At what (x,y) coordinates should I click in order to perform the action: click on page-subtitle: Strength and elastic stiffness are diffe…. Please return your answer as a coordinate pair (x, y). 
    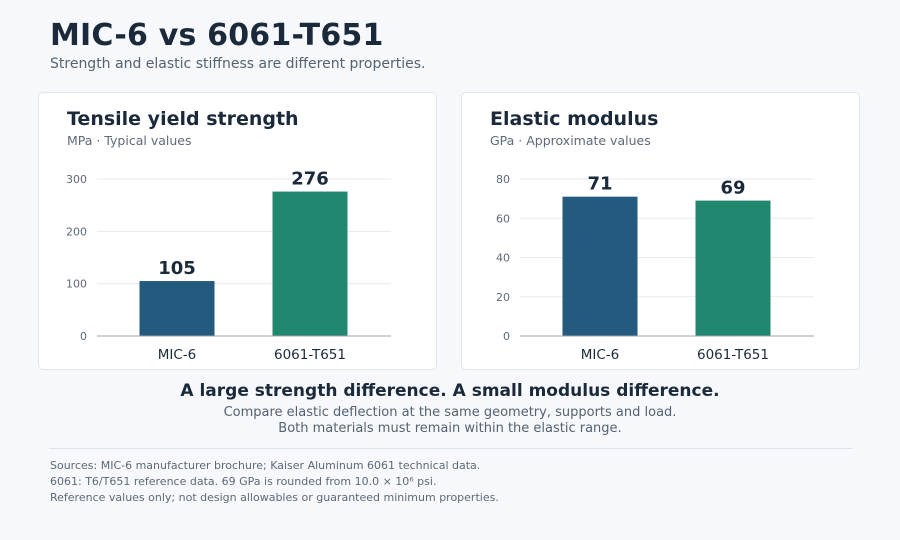
    Looking at the image, I should click on (238, 64).